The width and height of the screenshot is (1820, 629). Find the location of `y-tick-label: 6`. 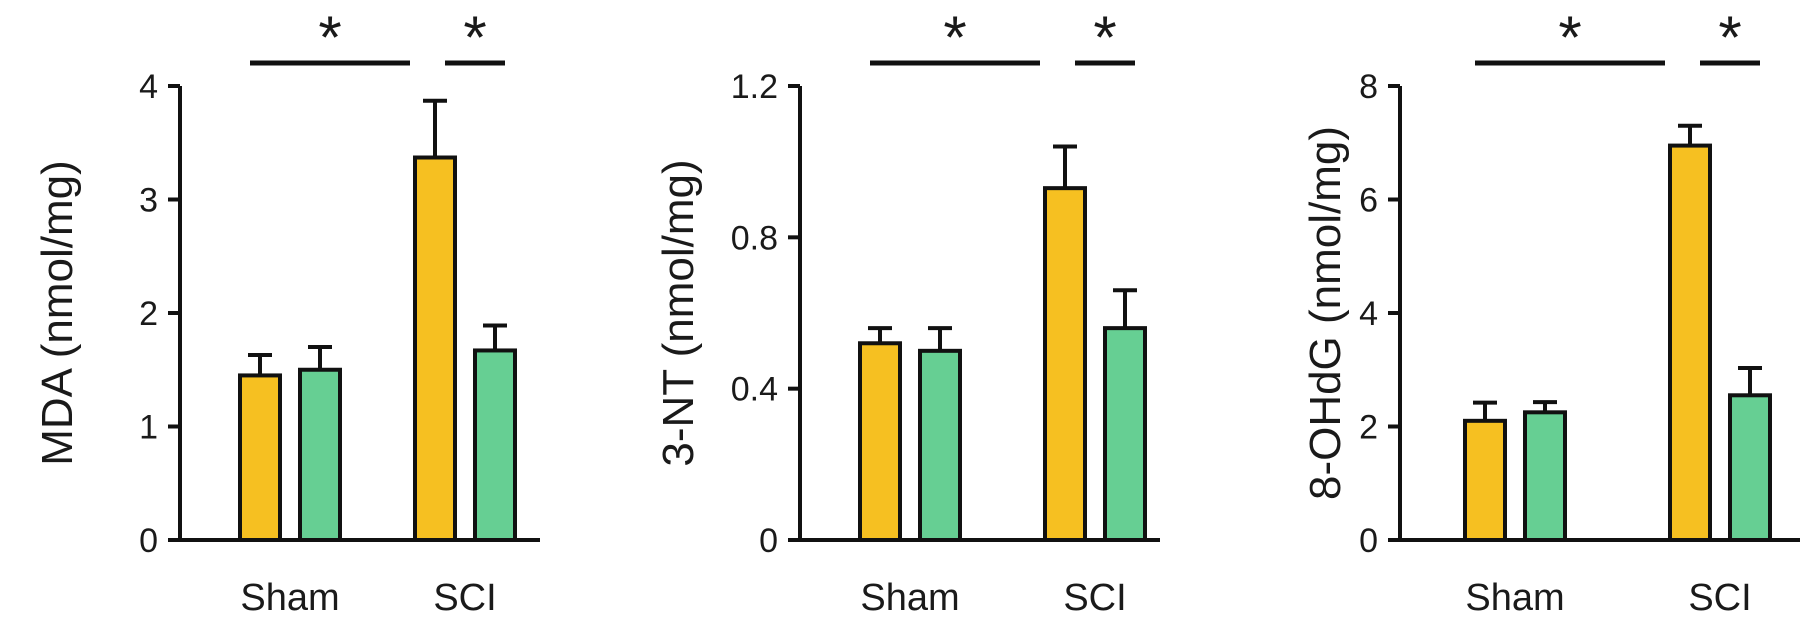

y-tick-label: 6 is located at coordinates (1368, 201).